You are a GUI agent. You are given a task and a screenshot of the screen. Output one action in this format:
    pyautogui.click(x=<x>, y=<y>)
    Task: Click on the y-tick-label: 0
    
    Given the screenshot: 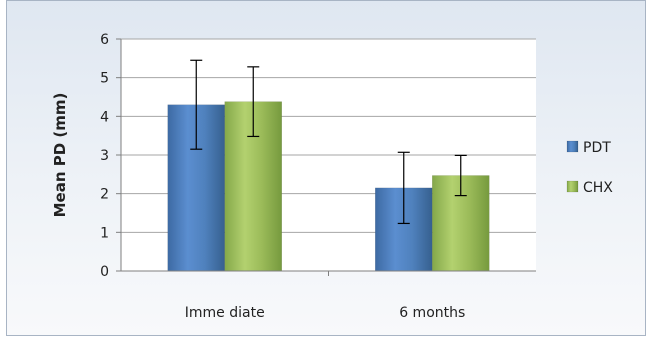 What is the action you would take?
    pyautogui.click(x=104, y=272)
    